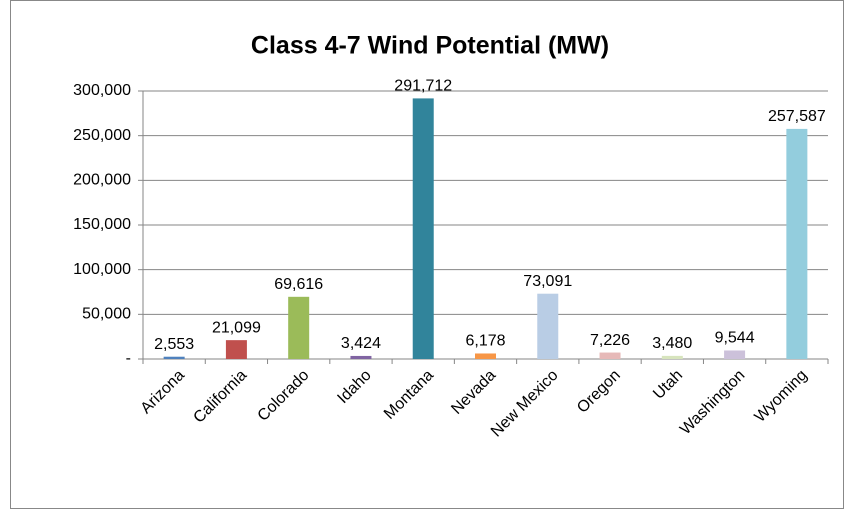 Image resolution: width=845 pixels, height=510 pixels. Describe the element at coordinates (547, 281) in the screenshot. I see `data-label: 73,091` at that location.